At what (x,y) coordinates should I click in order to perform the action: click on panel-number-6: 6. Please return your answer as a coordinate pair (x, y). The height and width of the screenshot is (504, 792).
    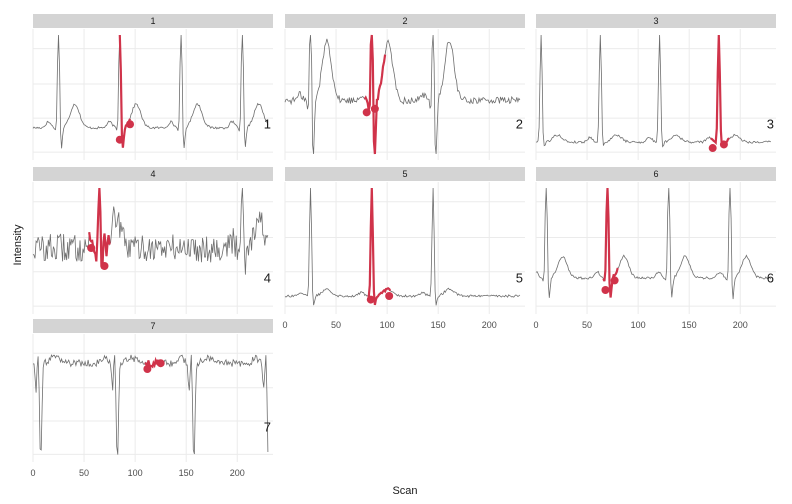
    Looking at the image, I should click on (770, 277).